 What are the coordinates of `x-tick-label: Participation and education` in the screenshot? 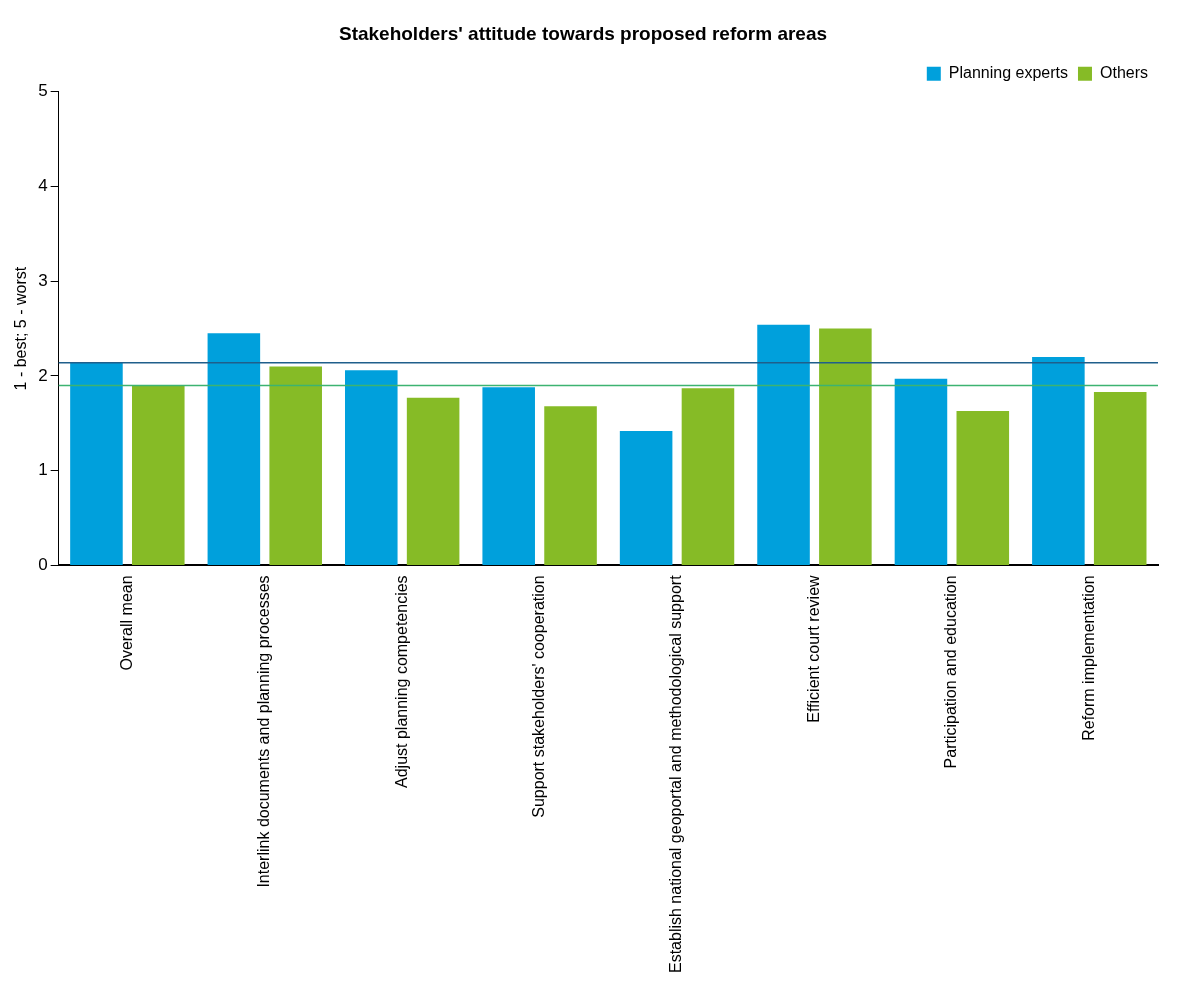 It's located at (951, 672).